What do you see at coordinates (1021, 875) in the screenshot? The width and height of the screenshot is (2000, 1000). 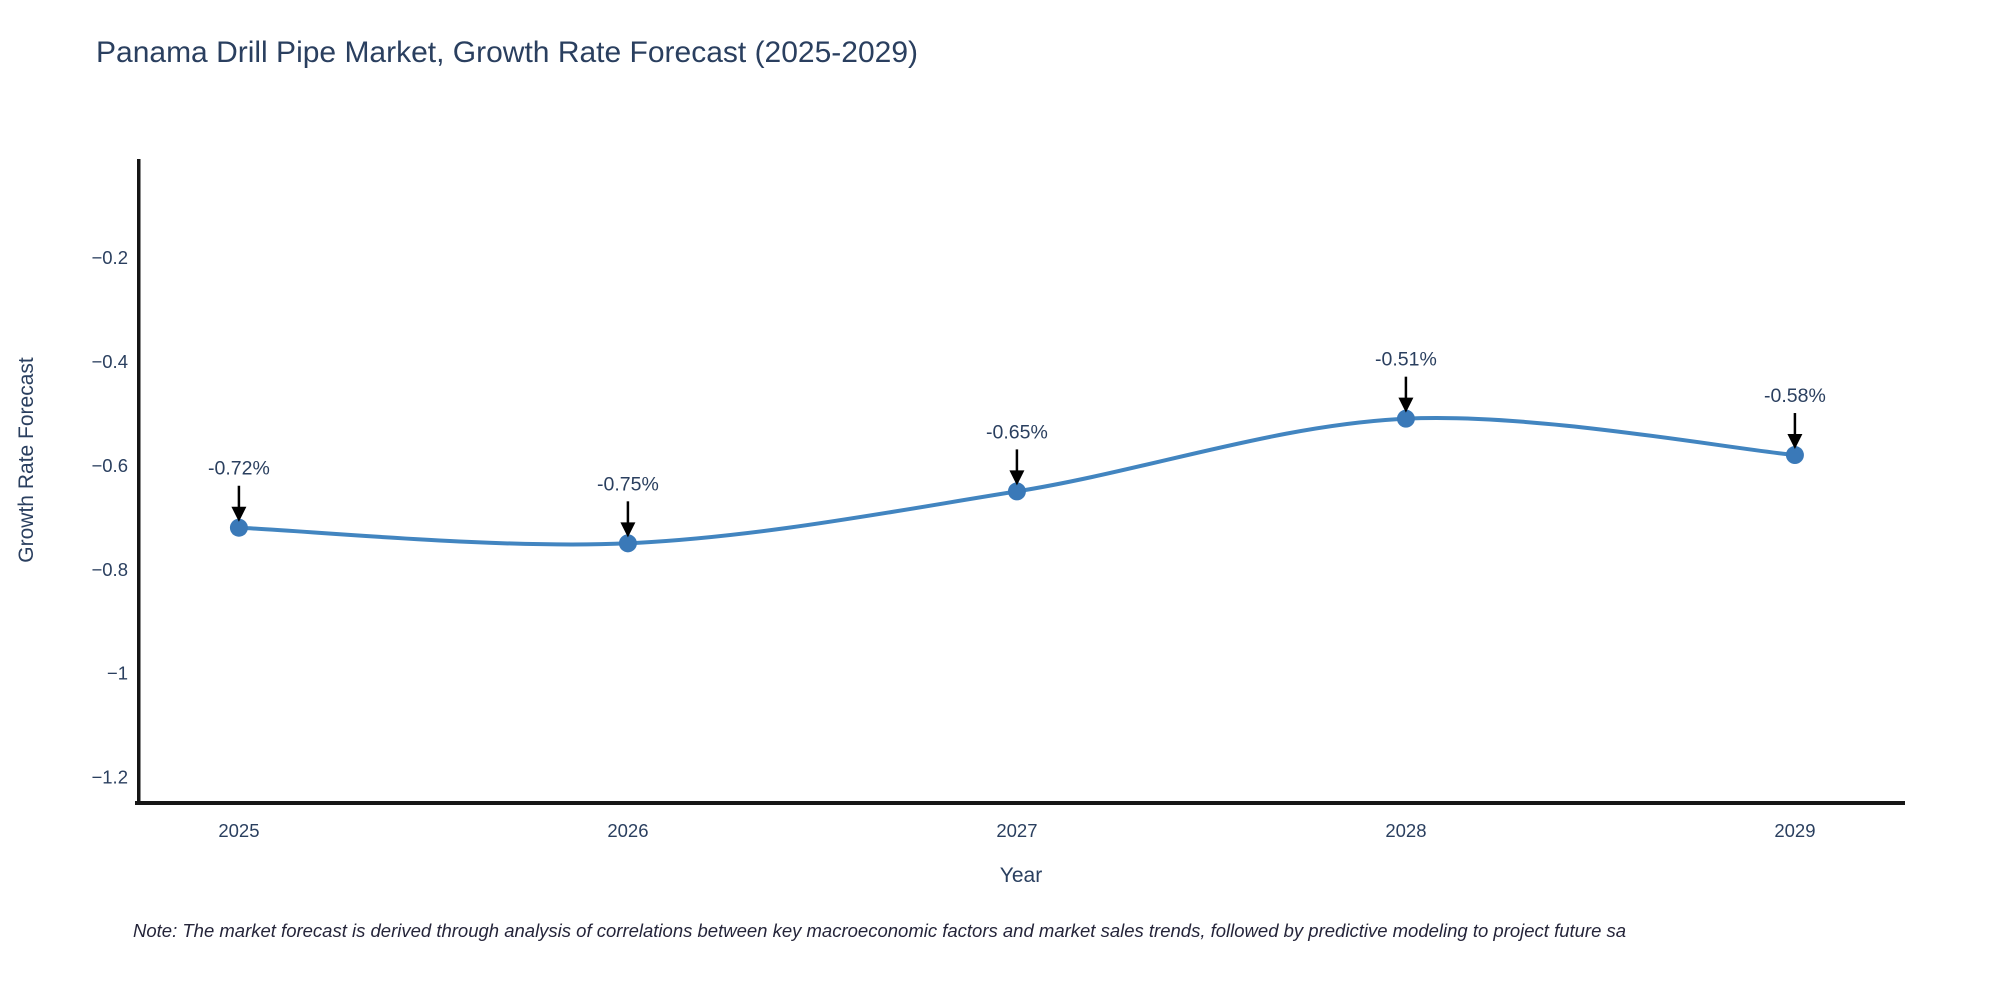 I see `x-axis-title: Year` at bounding box center [1021, 875].